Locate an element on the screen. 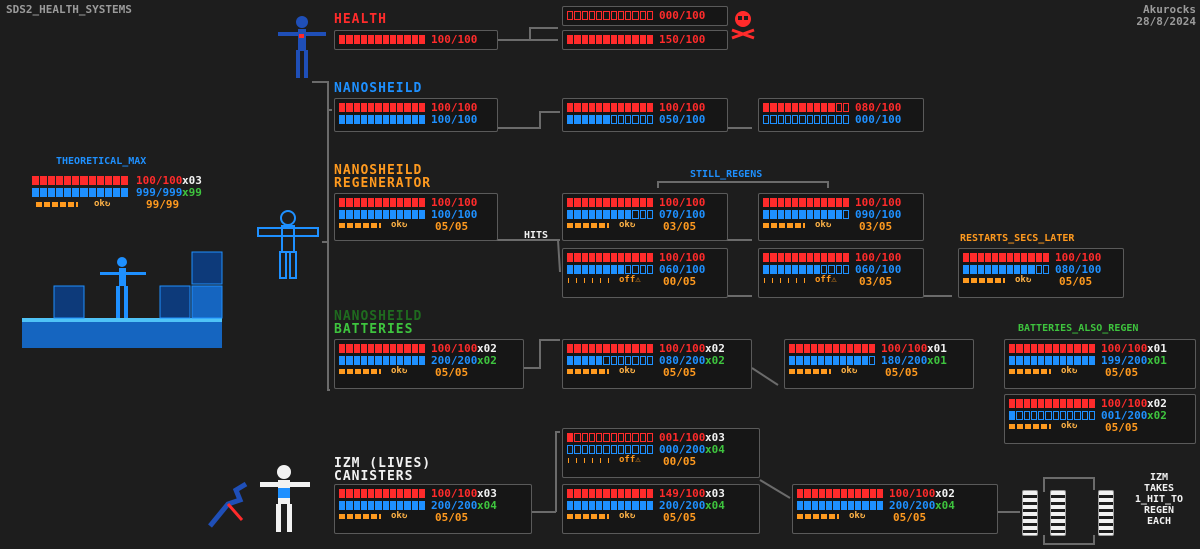  status-panel: 150/100 is located at coordinates (645, 40).